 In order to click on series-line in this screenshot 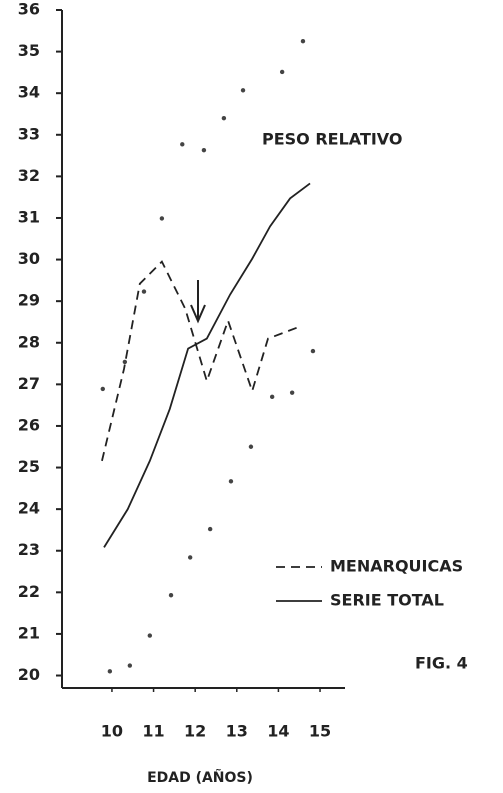, I will do `click(201, 361)`.